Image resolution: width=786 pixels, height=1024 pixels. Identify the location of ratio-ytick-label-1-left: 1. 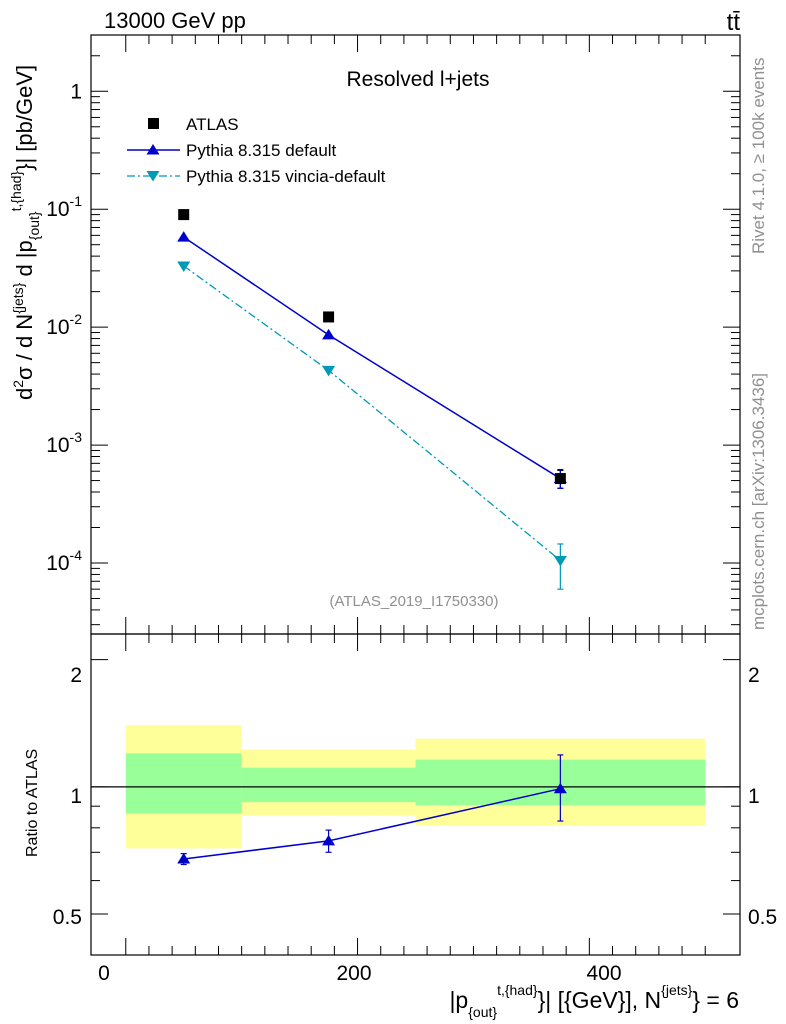
(76, 796).